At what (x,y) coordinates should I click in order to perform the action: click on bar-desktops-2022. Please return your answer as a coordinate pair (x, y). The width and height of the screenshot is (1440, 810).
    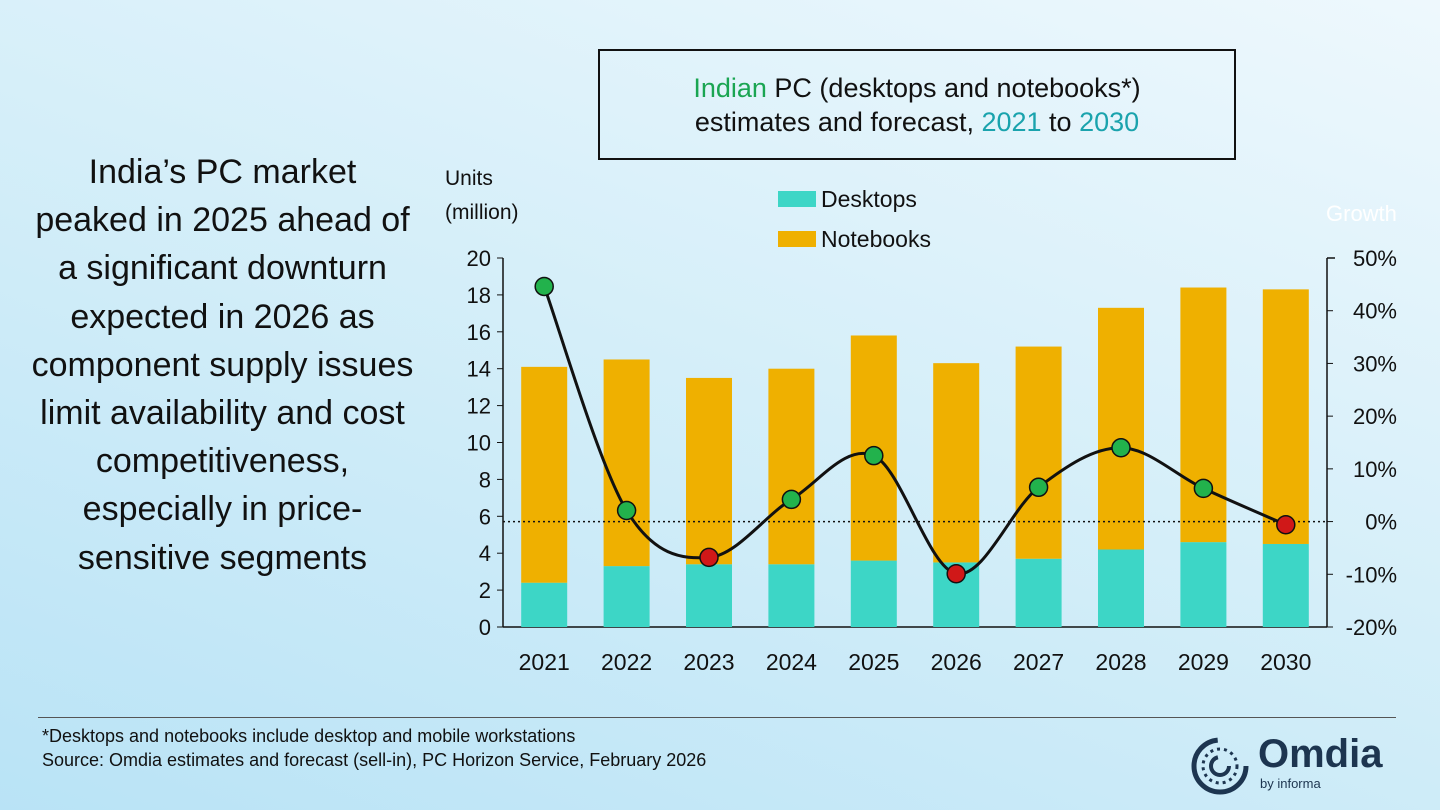
    Looking at the image, I should click on (626, 596).